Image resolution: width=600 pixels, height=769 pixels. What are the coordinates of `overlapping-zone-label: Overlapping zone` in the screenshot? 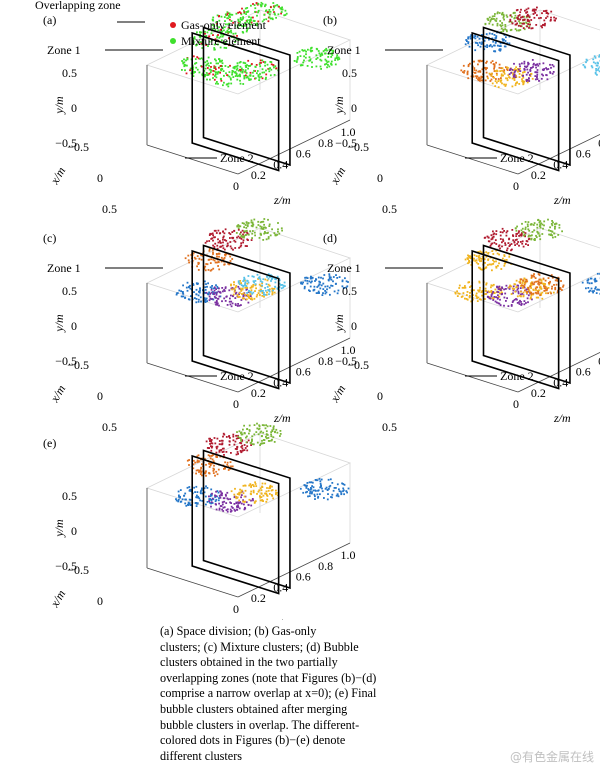 It's located at (78, 6).